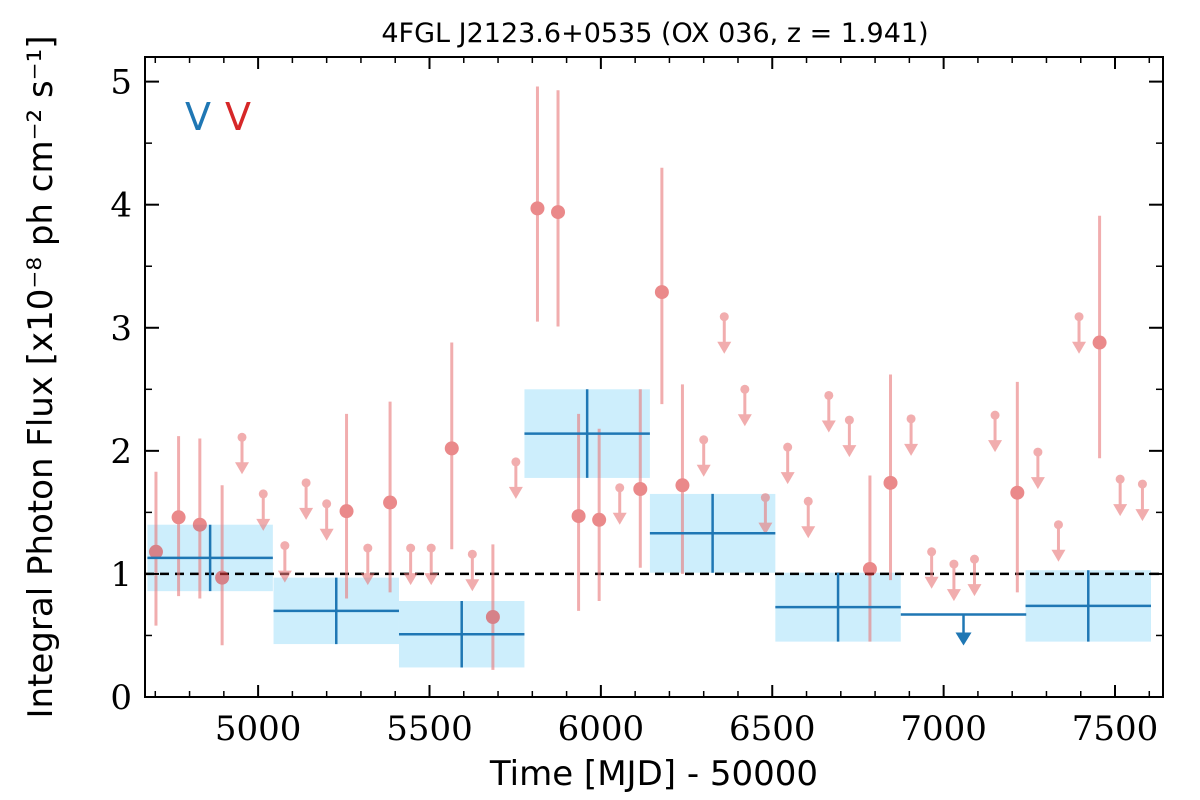 The width and height of the screenshot is (1200, 800). I want to click on y-tick-label: 0, so click(121, 698).